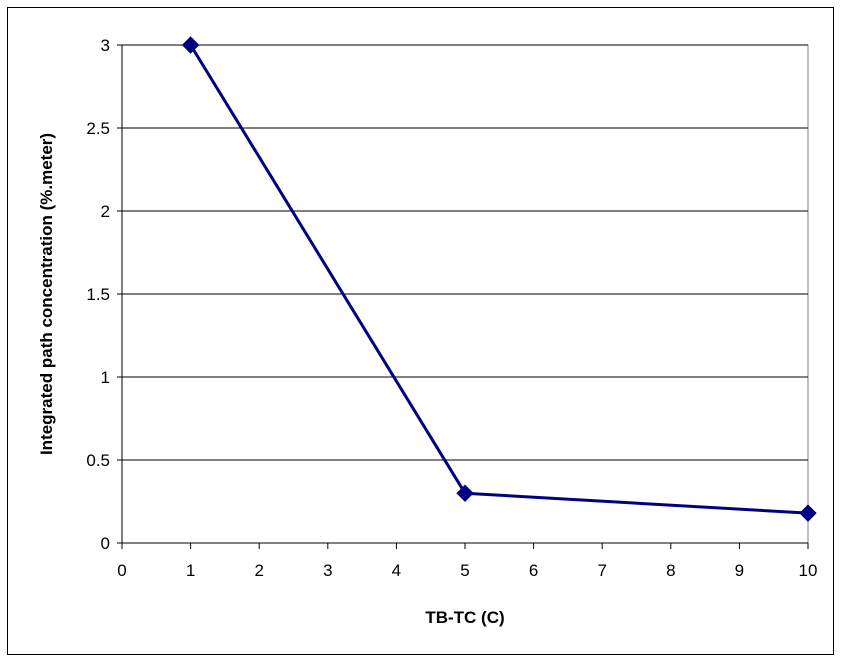  Describe the element at coordinates (105, 377) in the screenshot. I see `y-tick-label: 1` at that location.